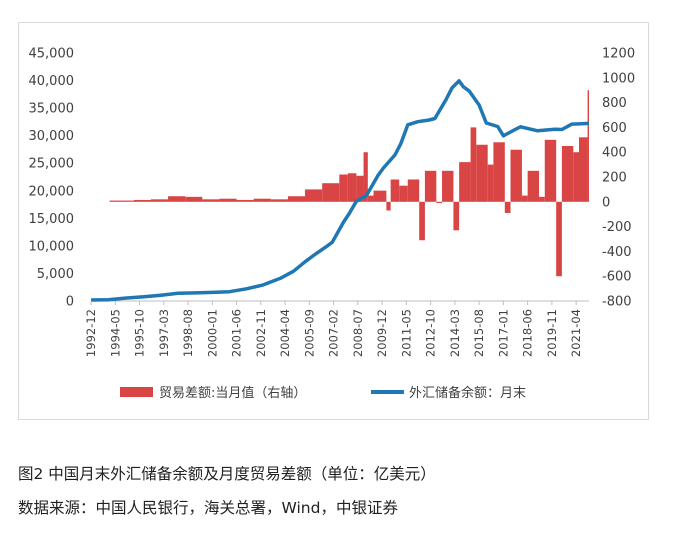 The image size is (676, 548). I want to click on right-tick-label: 1000, so click(618, 78).